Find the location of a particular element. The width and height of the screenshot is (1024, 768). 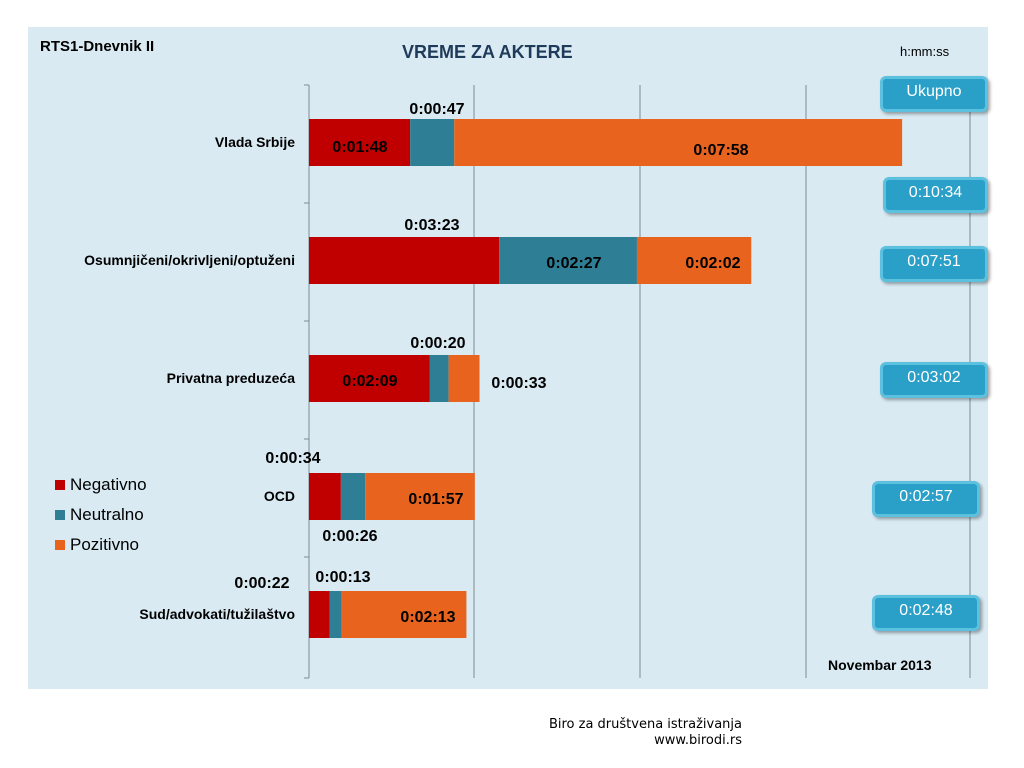

data-label: 0:01:48 is located at coordinates (359, 147).